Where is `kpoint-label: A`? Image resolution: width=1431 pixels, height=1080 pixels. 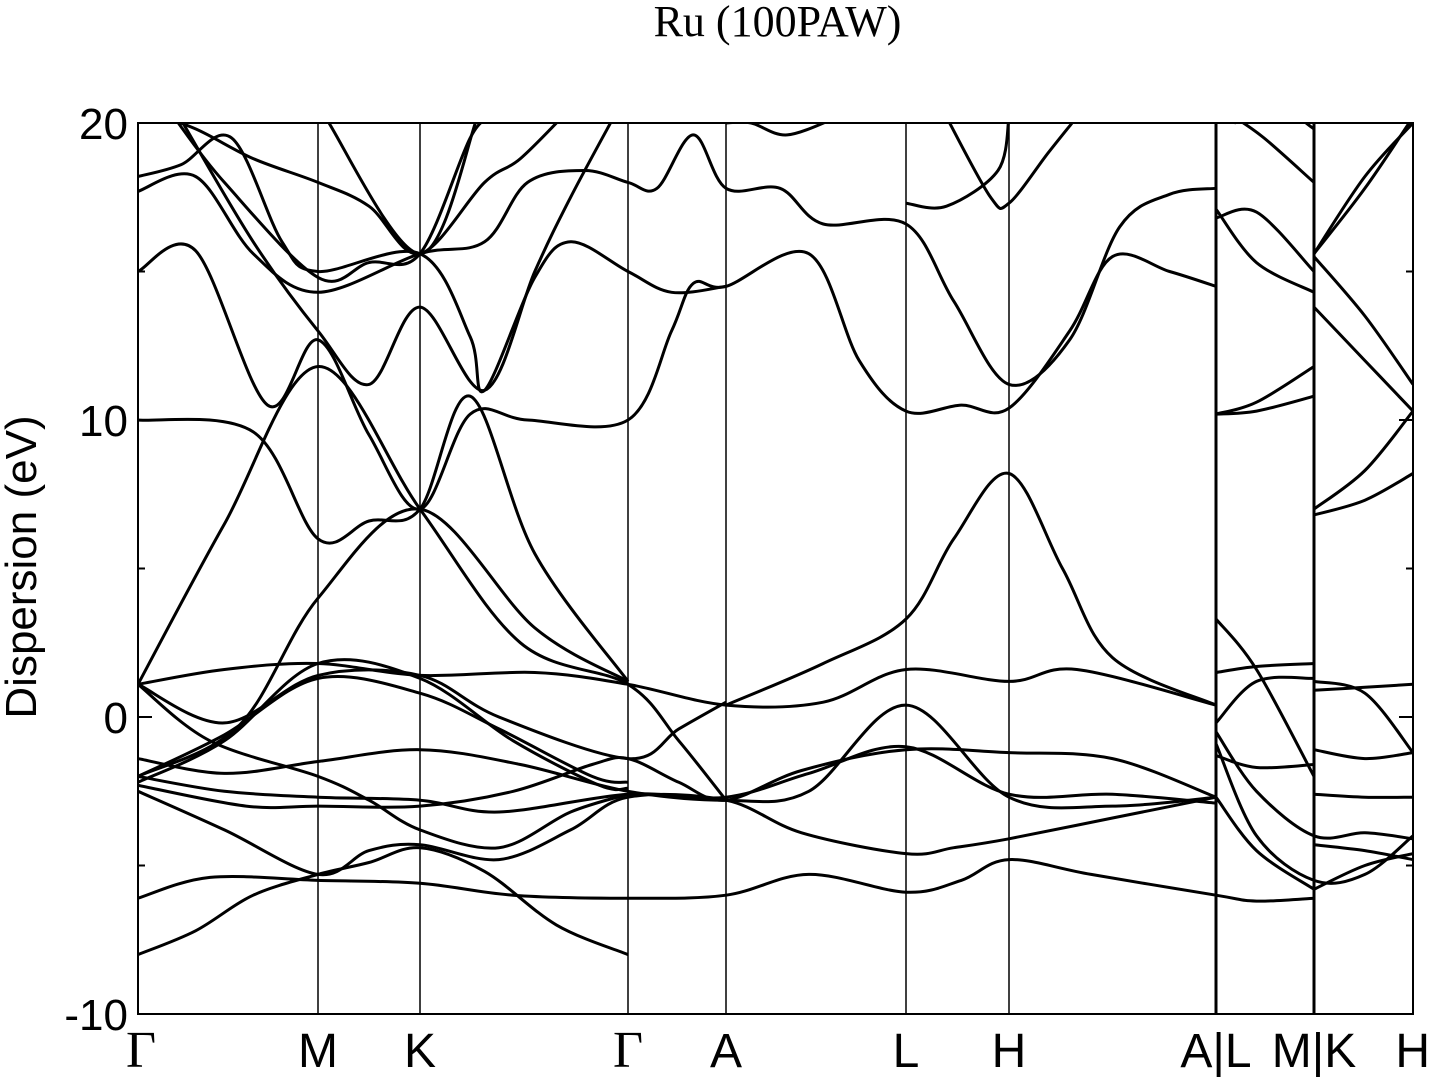 kpoint-label: A is located at coordinates (726, 1051).